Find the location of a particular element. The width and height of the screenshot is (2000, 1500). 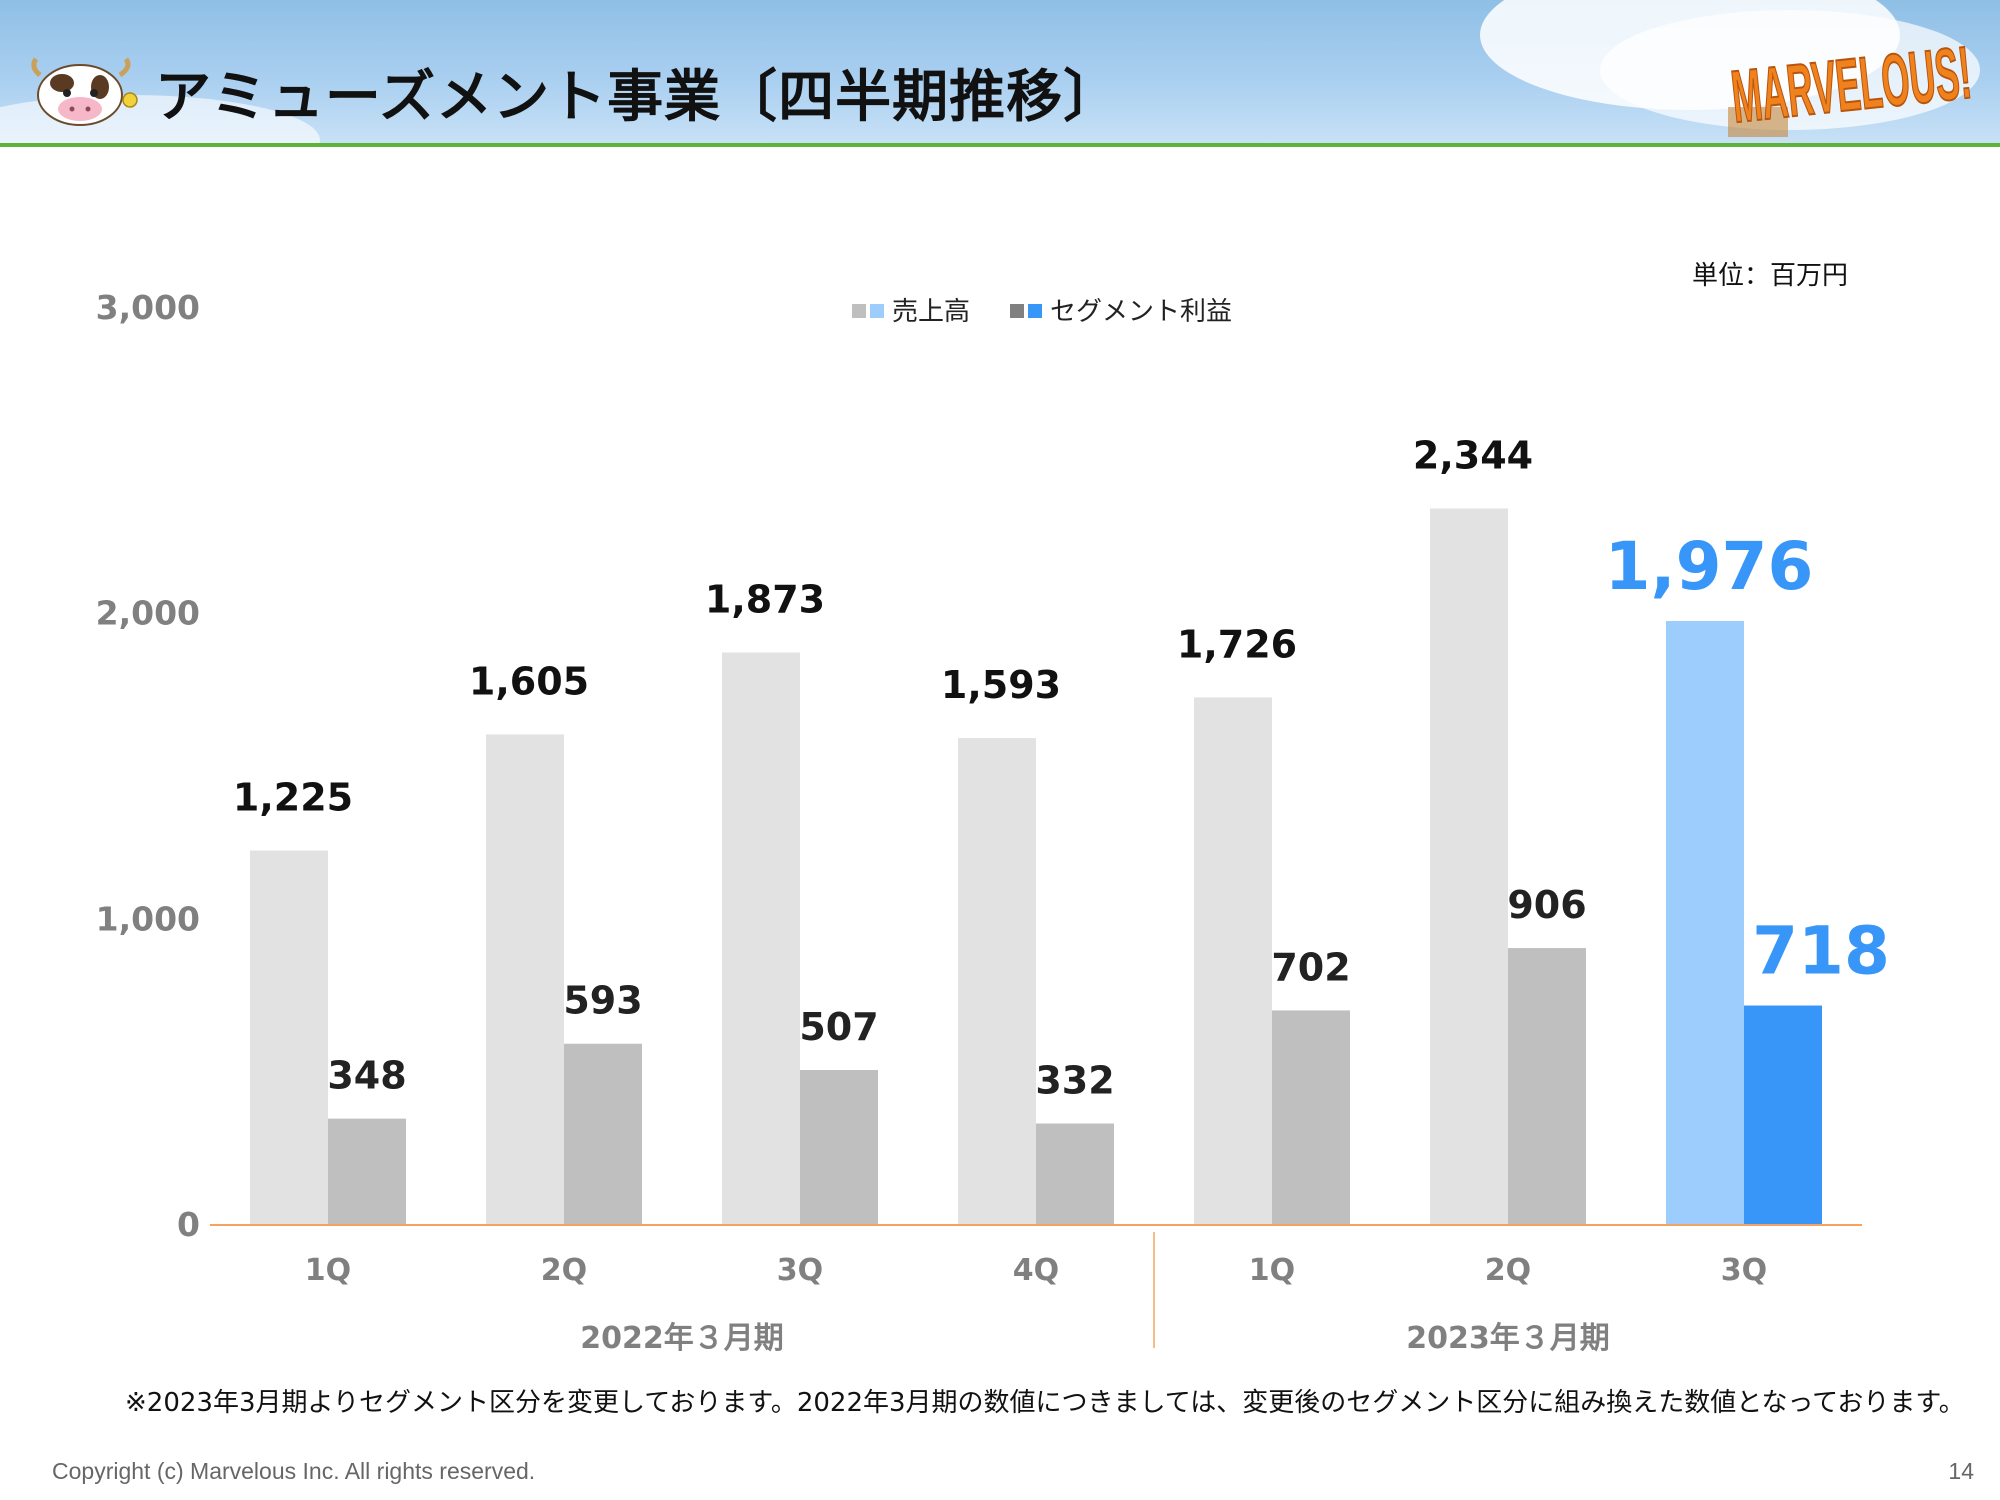

segment-profit-value-label: 348 is located at coordinates (366, 1076).